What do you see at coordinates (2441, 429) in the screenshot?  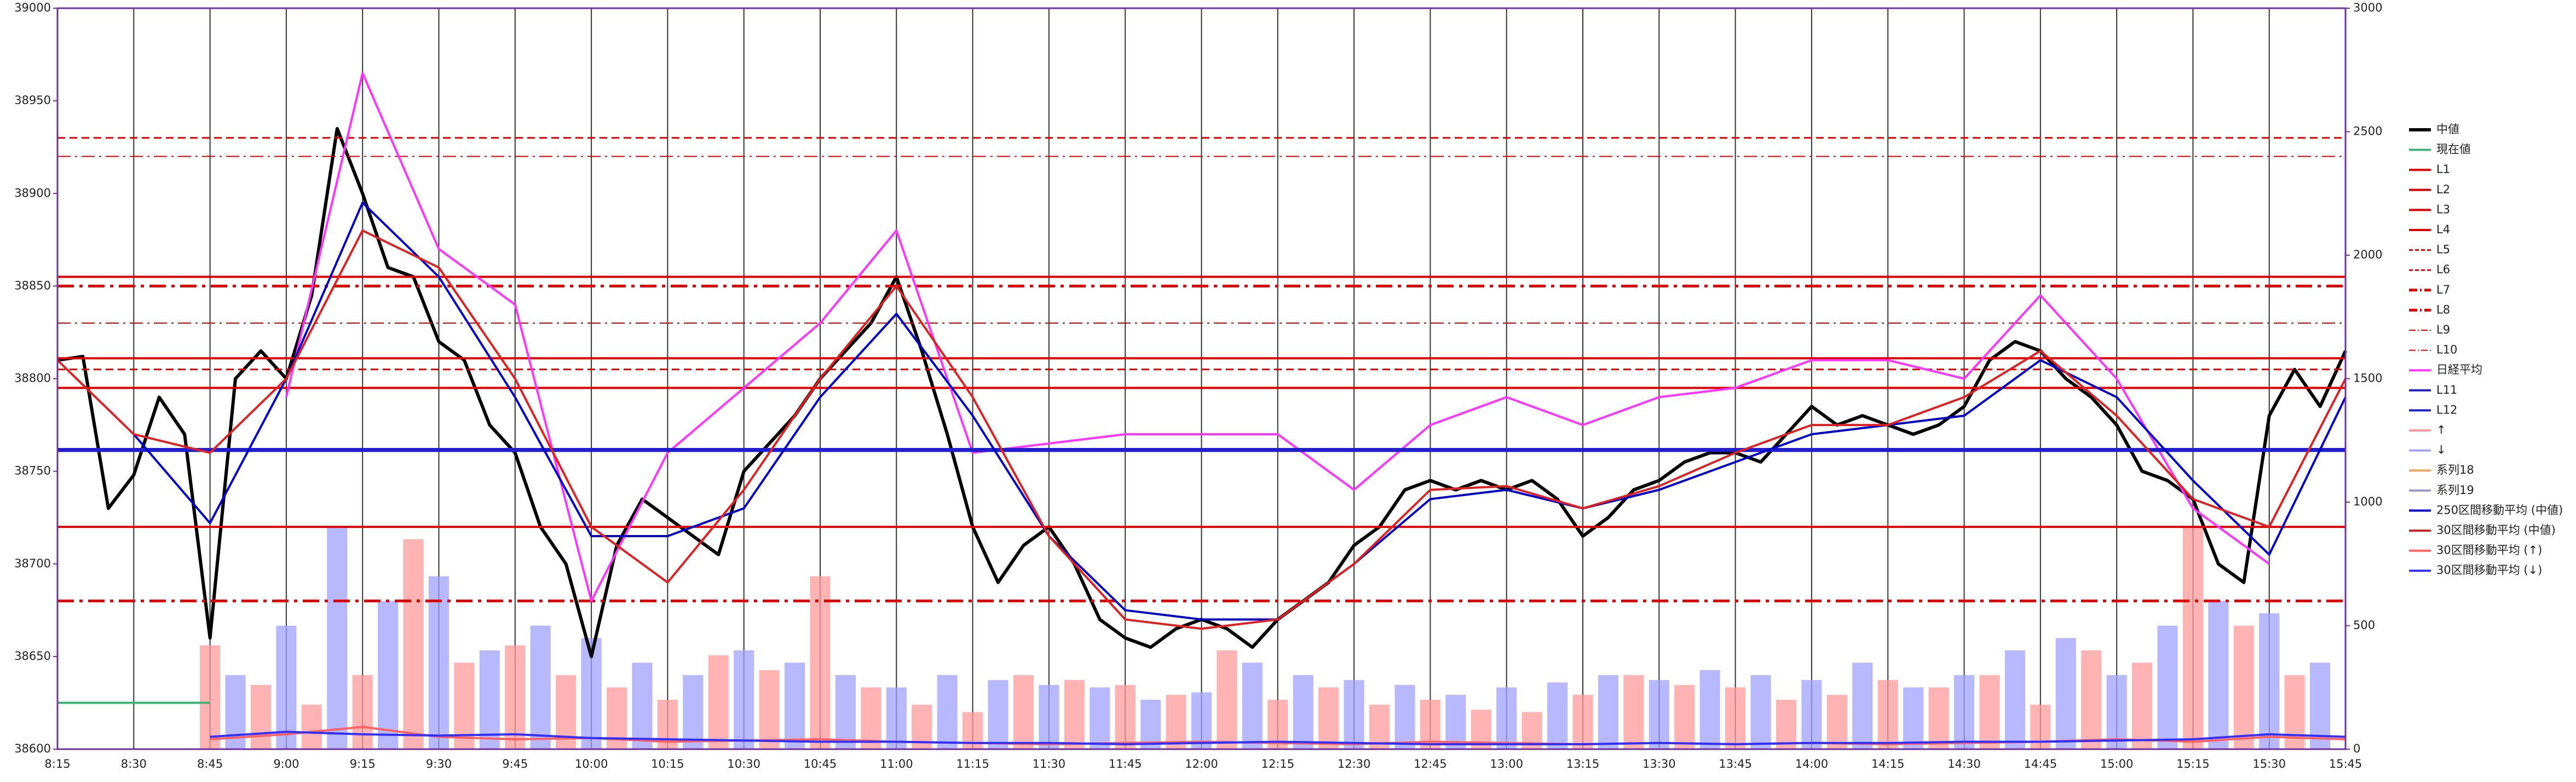 I see `legend-label: ↑` at bounding box center [2441, 429].